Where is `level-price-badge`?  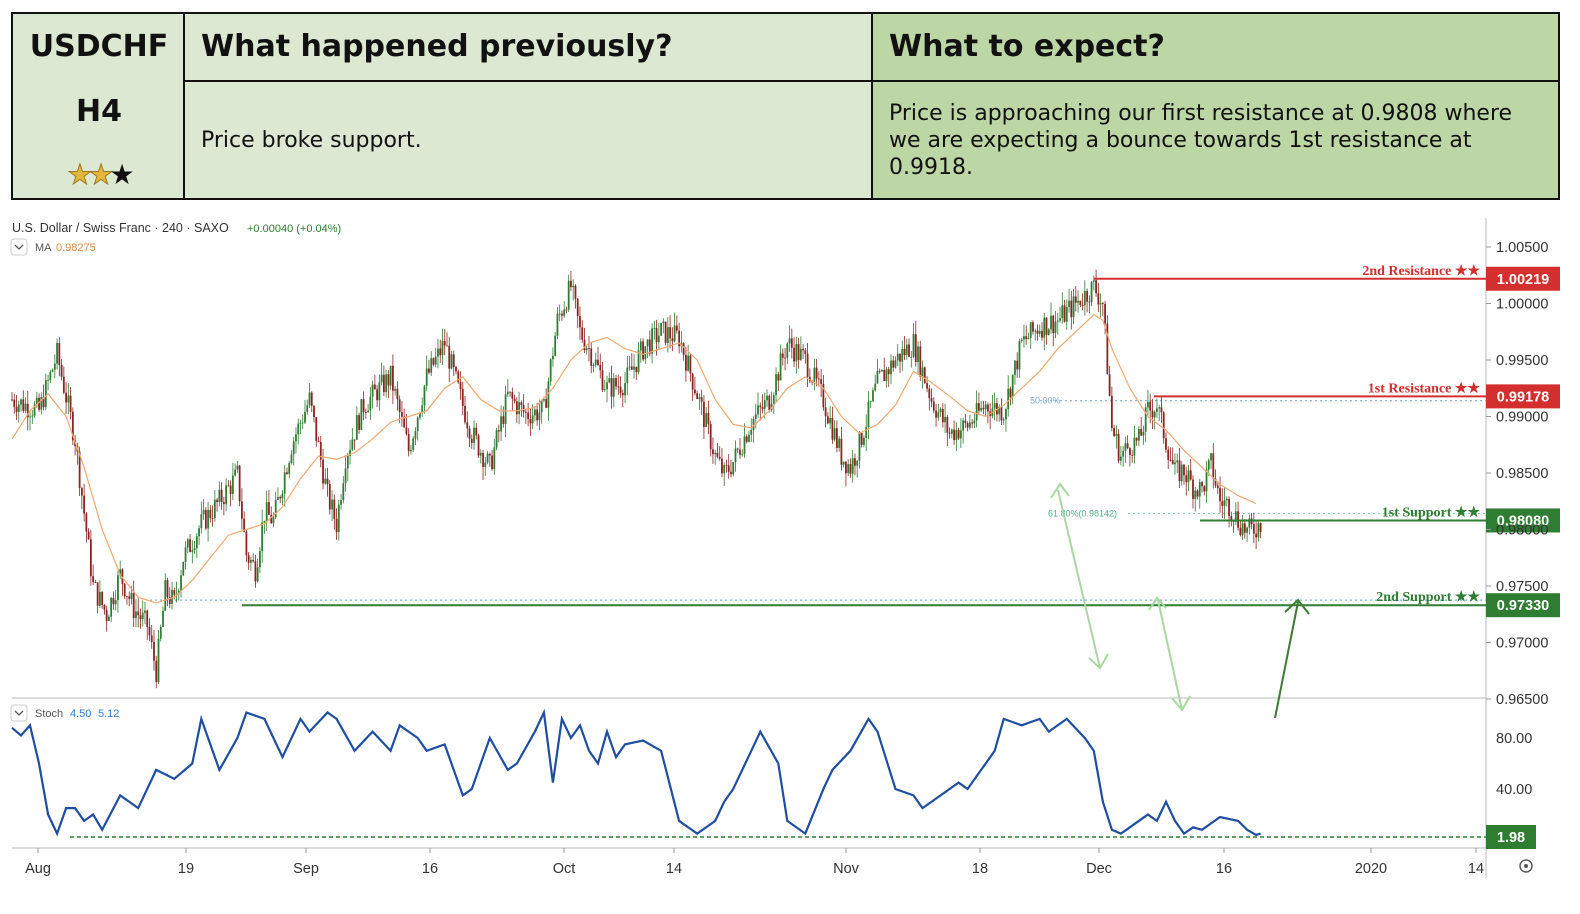 level-price-badge is located at coordinates (1523, 278).